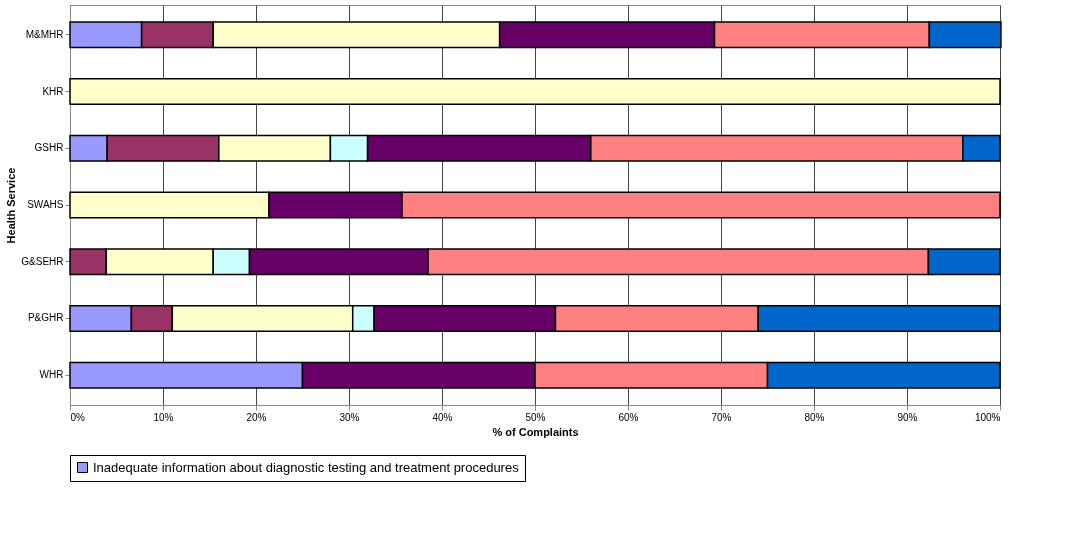  What do you see at coordinates (45, 318) in the screenshot?
I see `y-tick-label: P&GHR` at bounding box center [45, 318].